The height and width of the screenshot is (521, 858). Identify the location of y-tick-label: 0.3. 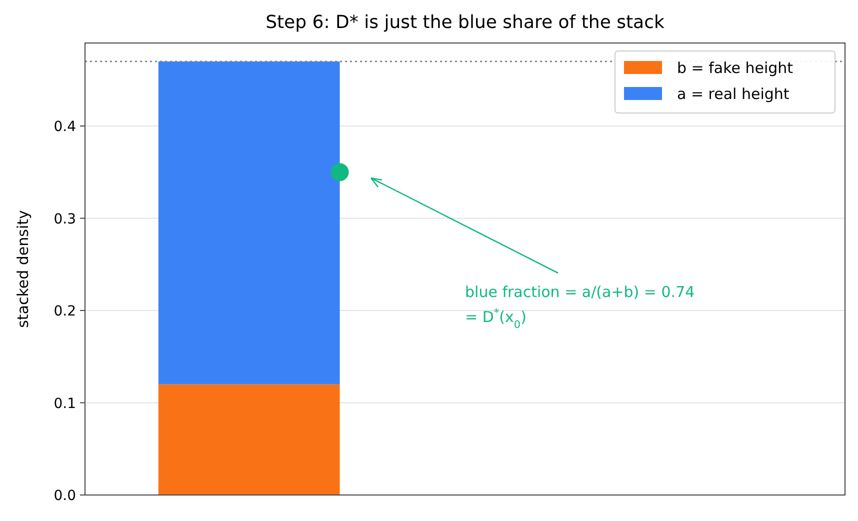
(65, 219).